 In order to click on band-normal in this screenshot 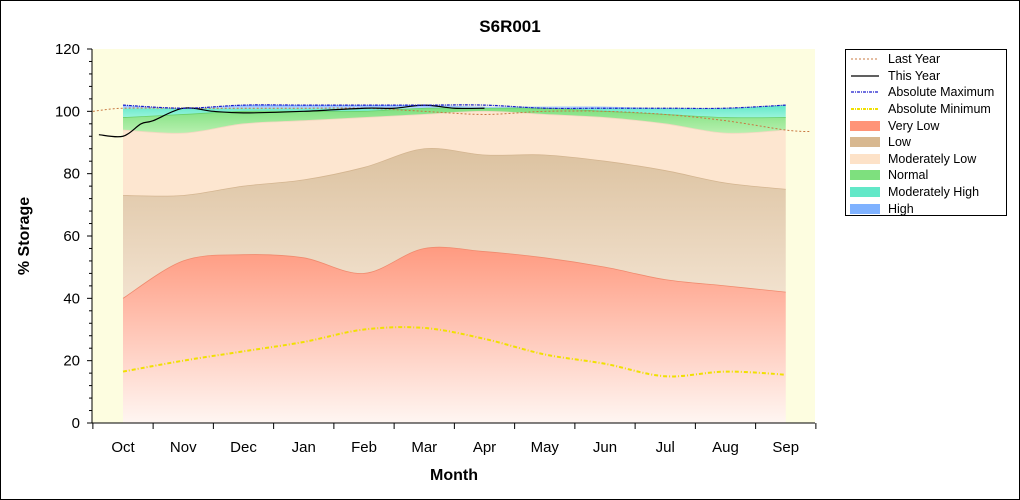, I will do `click(454, 120)`.